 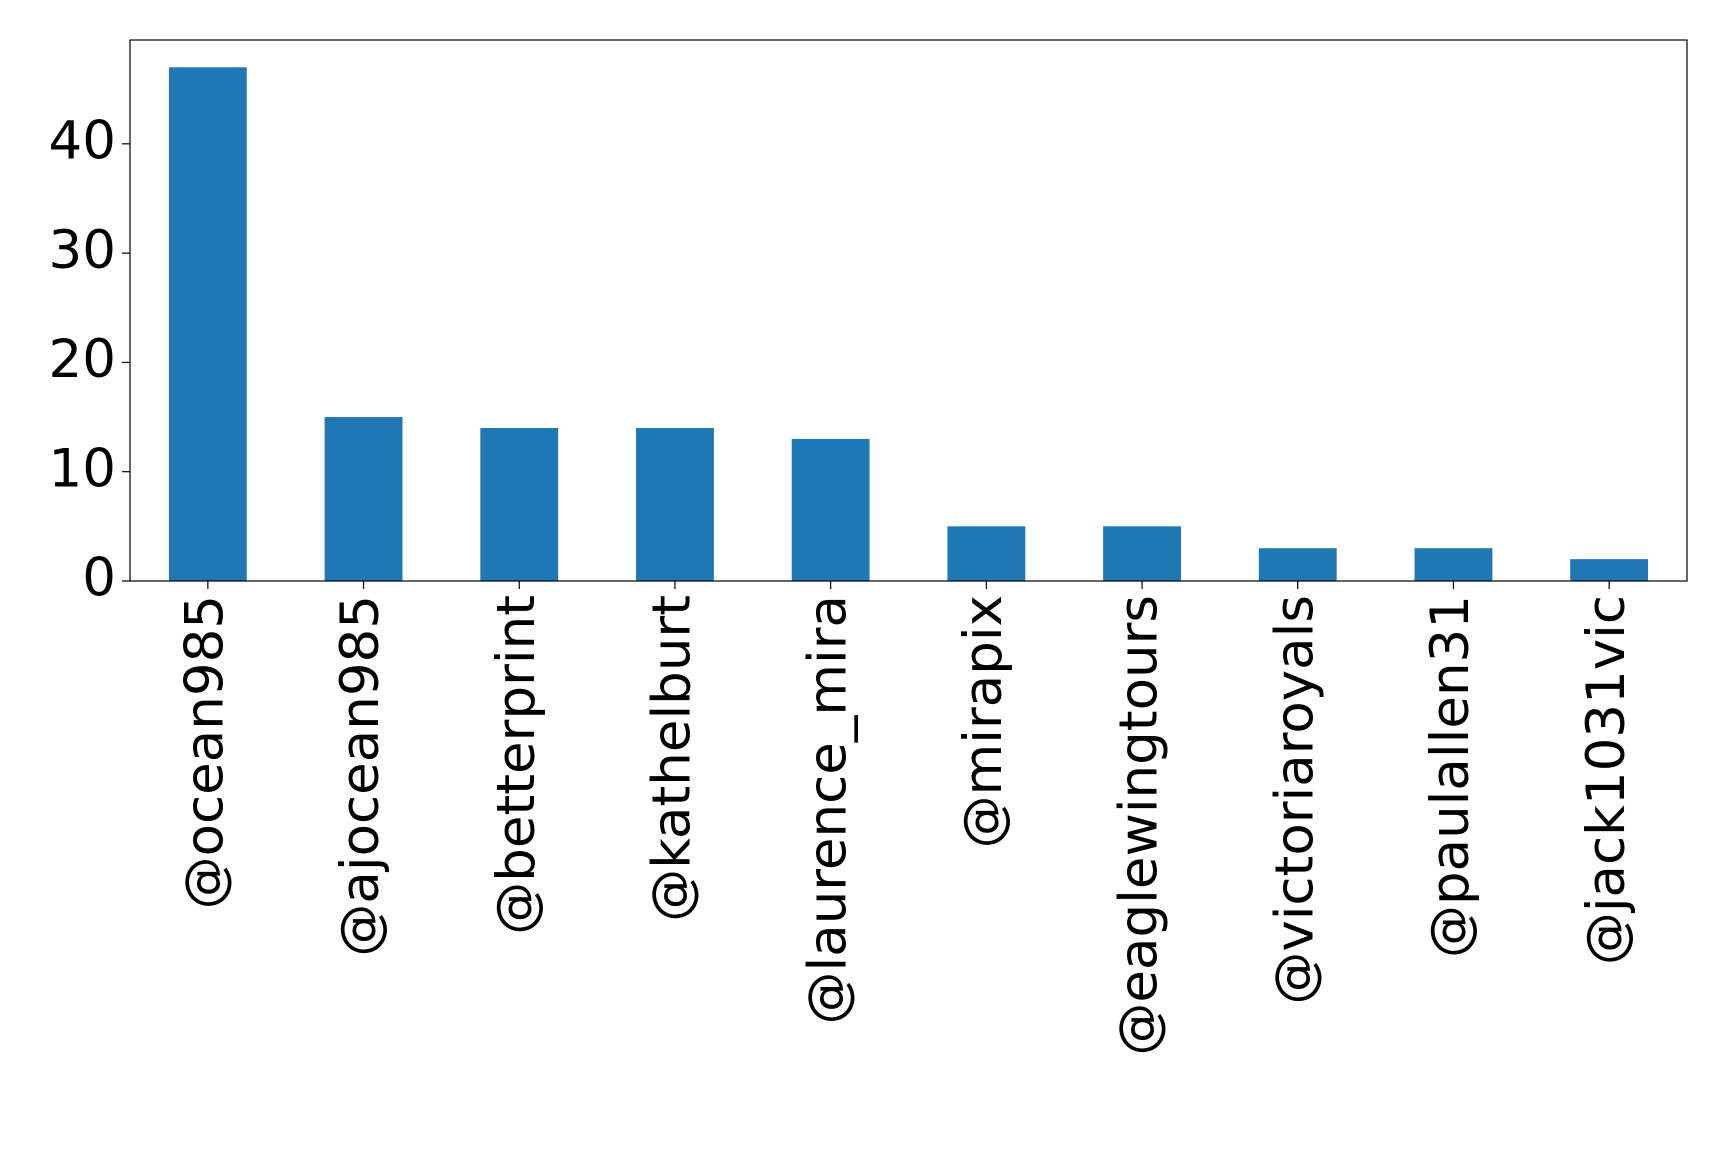 What do you see at coordinates (82, 359) in the screenshot?
I see `y-tick-label: 20` at bounding box center [82, 359].